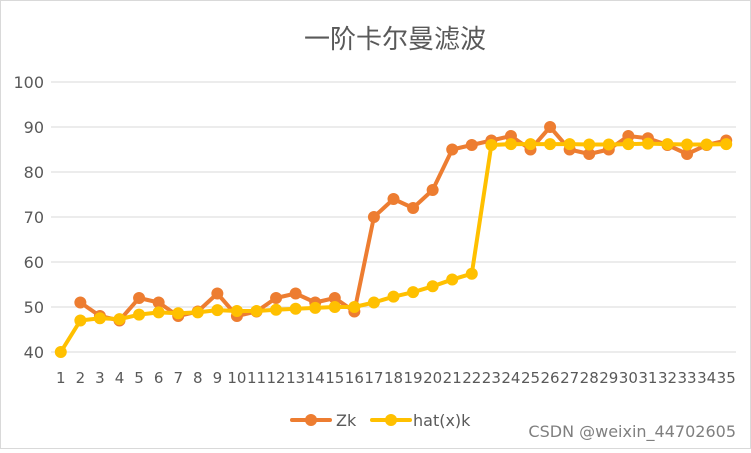 The height and width of the screenshot is (453, 751). What do you see at coordinates (159, 378) in the screenshot?
I see `x-tick-label: 6` at bounding box center [159, 378].